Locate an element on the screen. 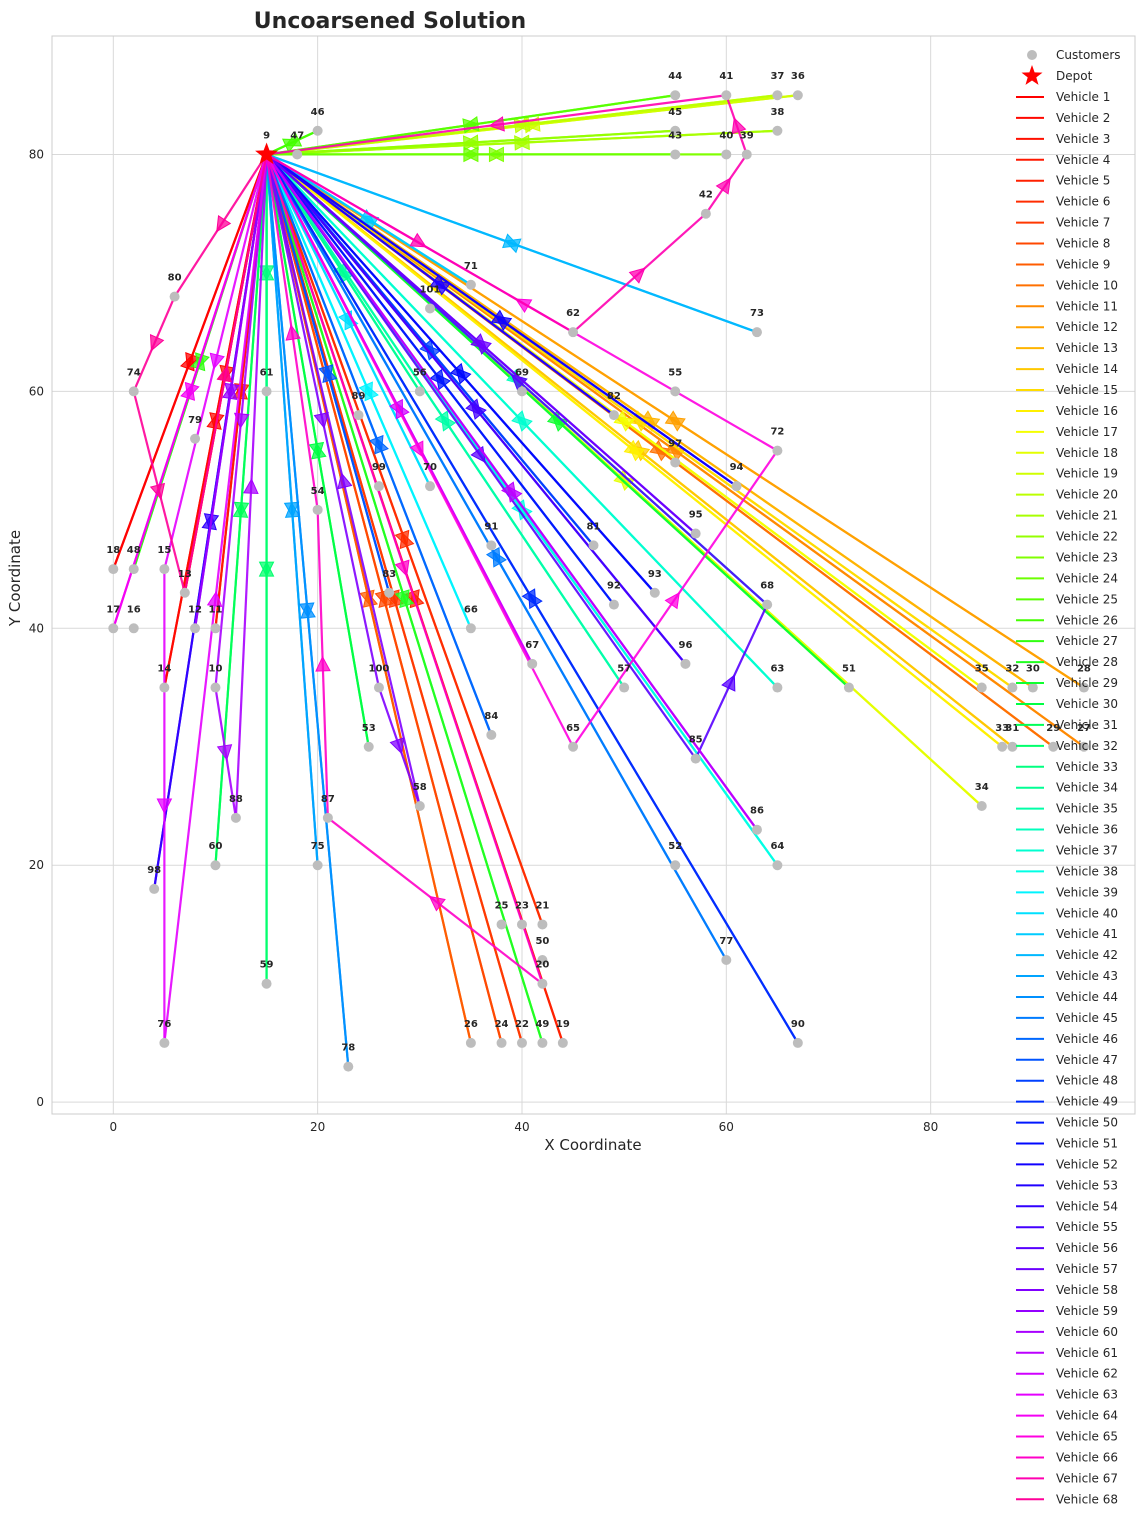 This screenshot has width=1145, height=1523. customer-label: 100 is located at coordinates (379, 669).